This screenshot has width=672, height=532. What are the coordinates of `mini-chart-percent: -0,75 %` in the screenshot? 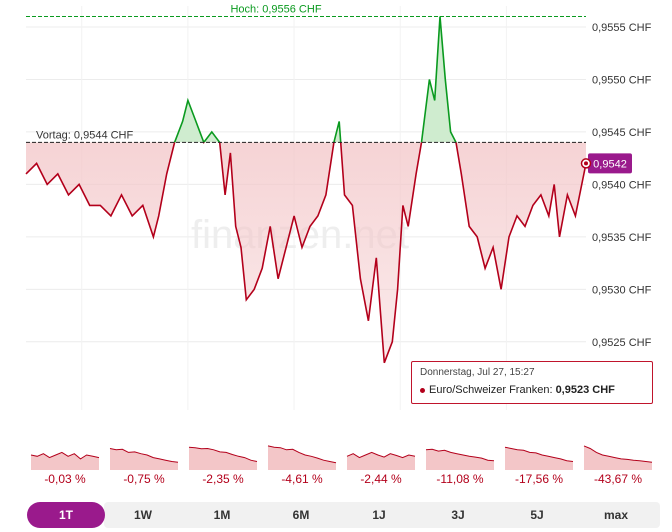 It's located at (144, 479).